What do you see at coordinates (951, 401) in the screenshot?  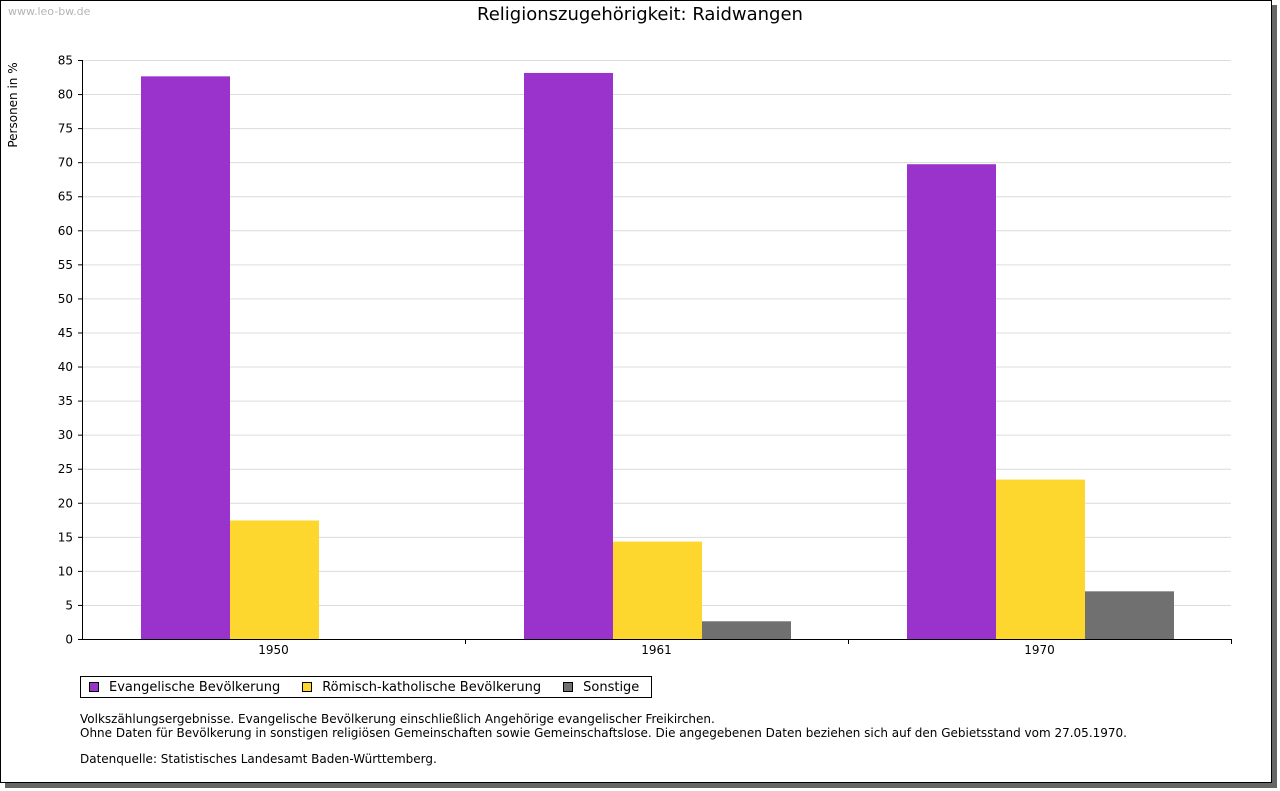 I see `bar-evangelische-1970` at bounding box center [951, 401].